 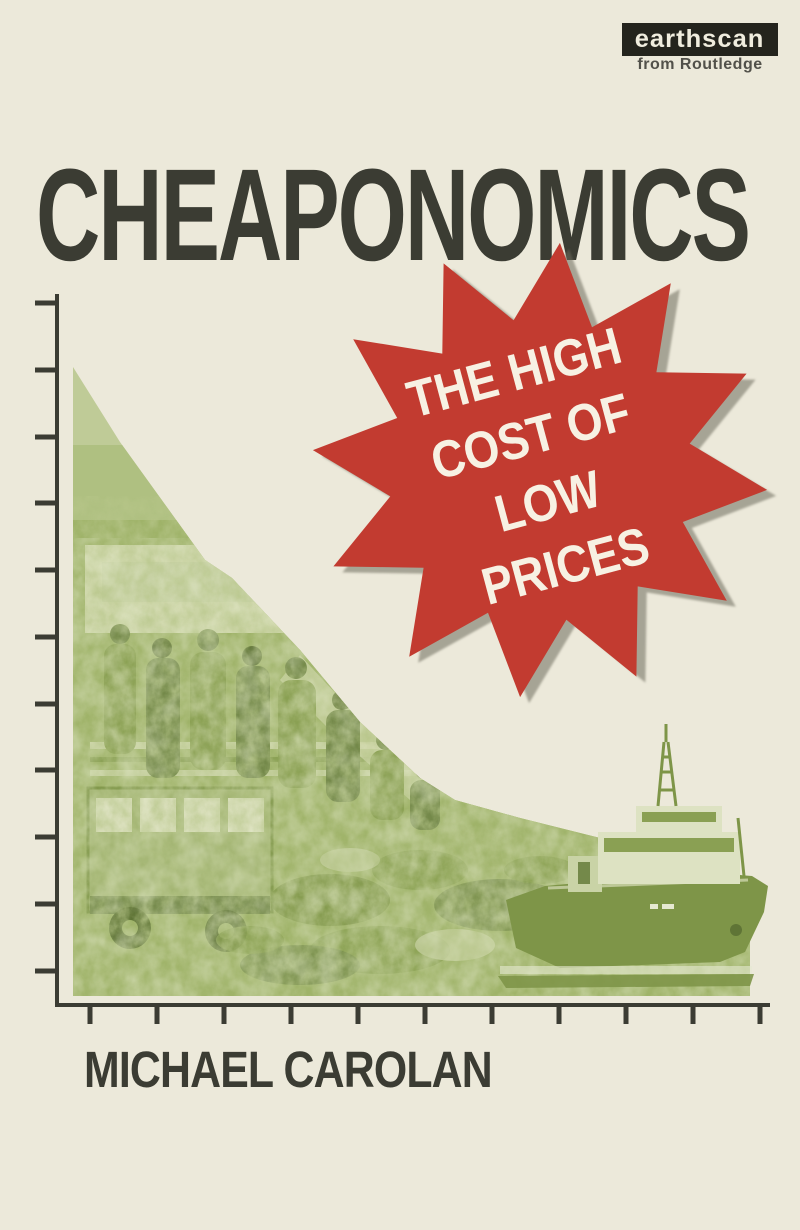 I want to click on author-name: MICHAEL CAROLAN, so click(x=288, y=1069).